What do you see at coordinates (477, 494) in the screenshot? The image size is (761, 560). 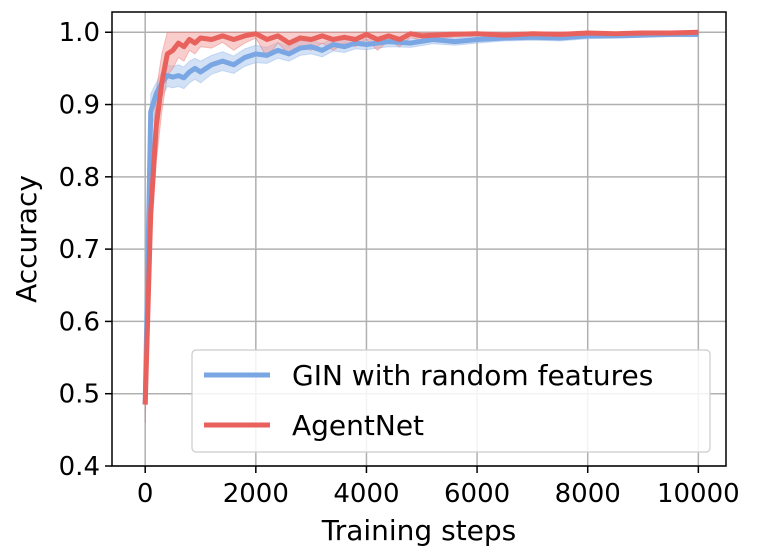 I see `x-tick-label: 6000` at bounding box center [477, 494].